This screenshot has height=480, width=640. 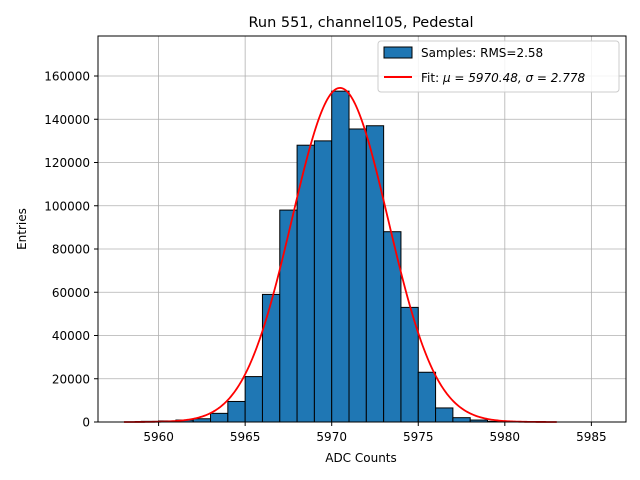 I want to click on y-tick-label: 80000, so click(x=71, y=250).